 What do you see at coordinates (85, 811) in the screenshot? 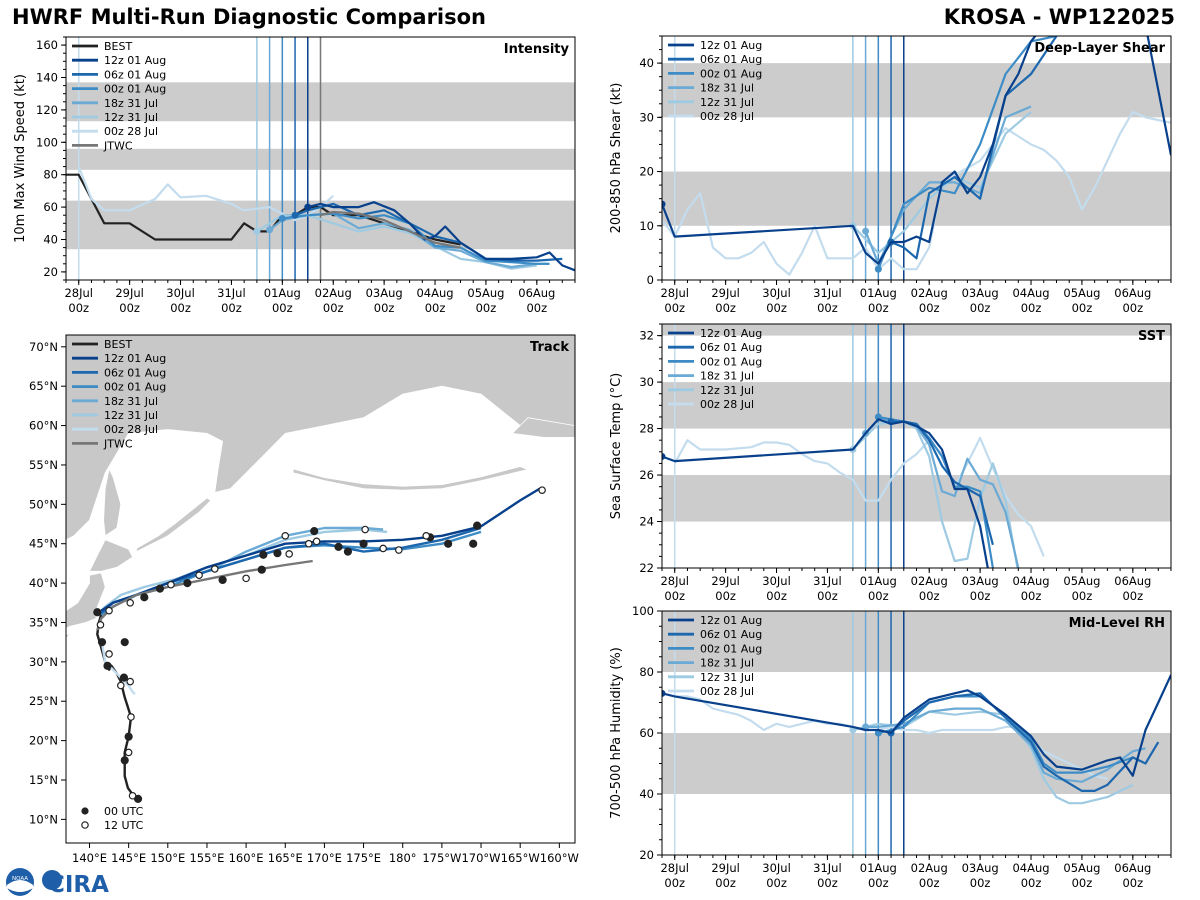
I see `track-legend-marker-00utc` at bounding box center [85, 811].